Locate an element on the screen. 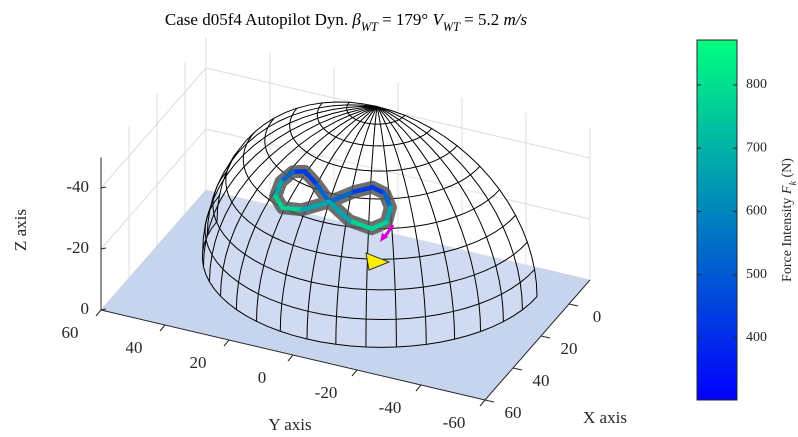  x-tick-label: 0 is located at coordinates (597, 316).